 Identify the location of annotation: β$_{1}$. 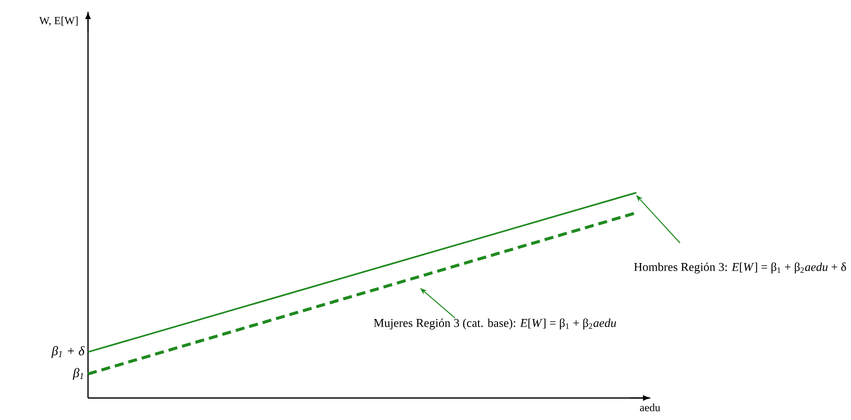
(78, 374).